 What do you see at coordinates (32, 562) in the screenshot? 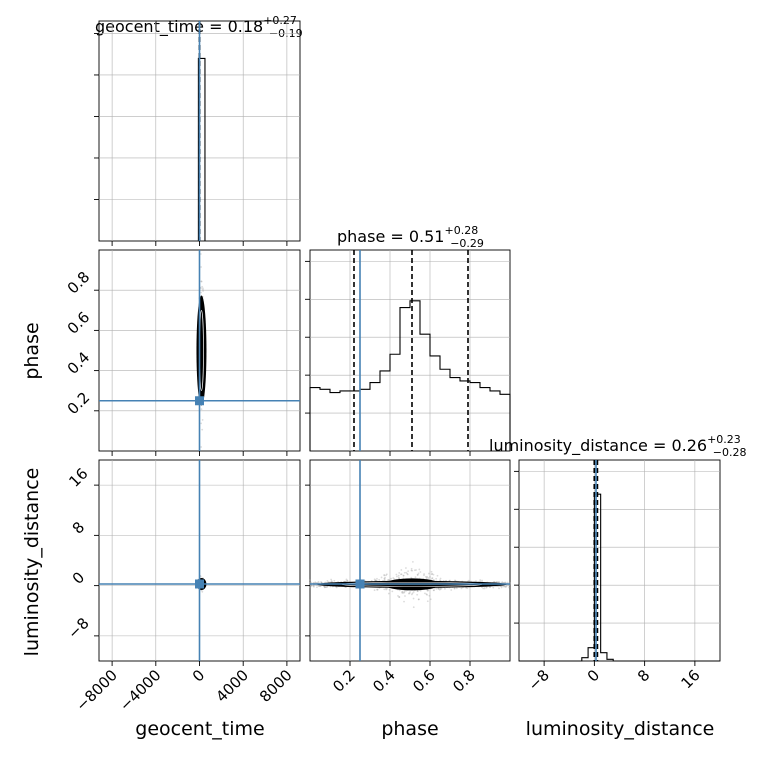
I see `y-axis-label-luminosity-distance: luminosity_distance` at bounding box center [32, 562].